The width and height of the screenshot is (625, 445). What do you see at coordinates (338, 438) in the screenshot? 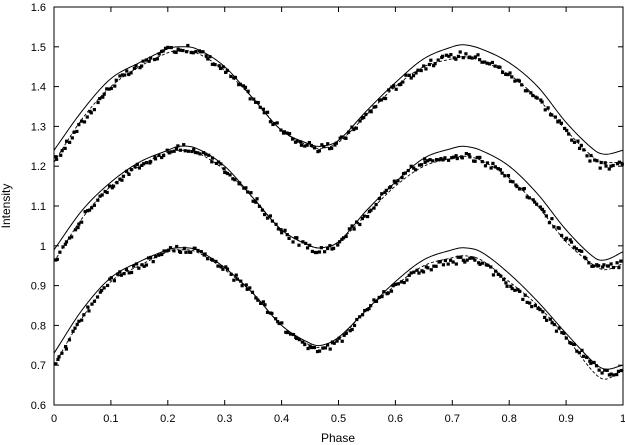
I see `x-axis-label: Phase` at bounding box center [338, 438].